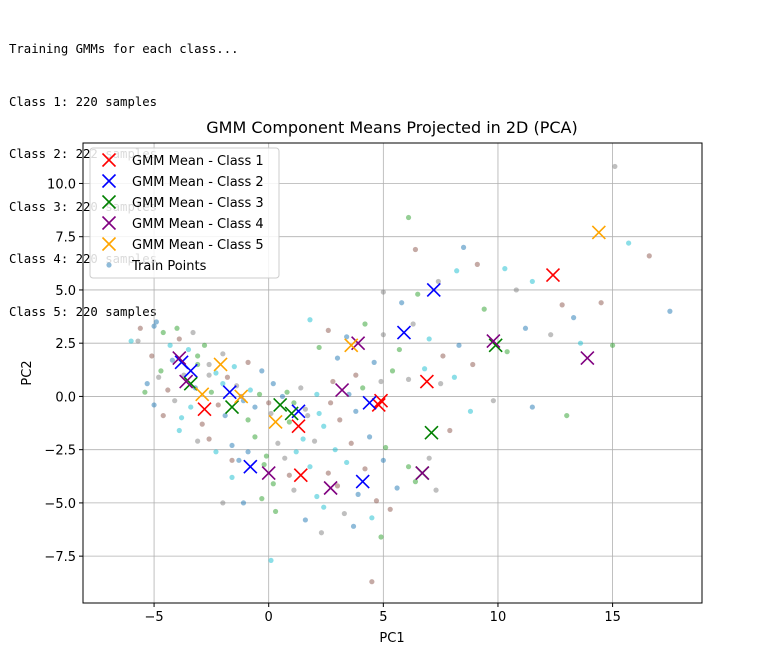 The height and width of the screenshot is (661, 766). Describe the element at coordinates (83, 311) in the screenshot. I see `console-line: Class 5: 220 samples` at that location.